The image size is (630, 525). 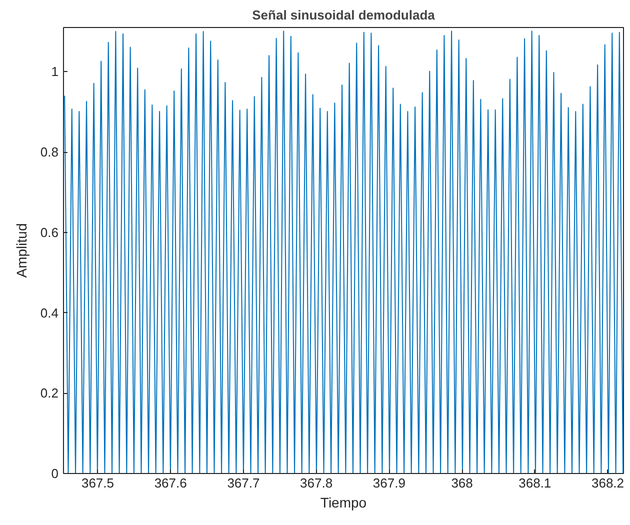 I want to click on x-tick-label: 367.9, so click(x=389, y=483).